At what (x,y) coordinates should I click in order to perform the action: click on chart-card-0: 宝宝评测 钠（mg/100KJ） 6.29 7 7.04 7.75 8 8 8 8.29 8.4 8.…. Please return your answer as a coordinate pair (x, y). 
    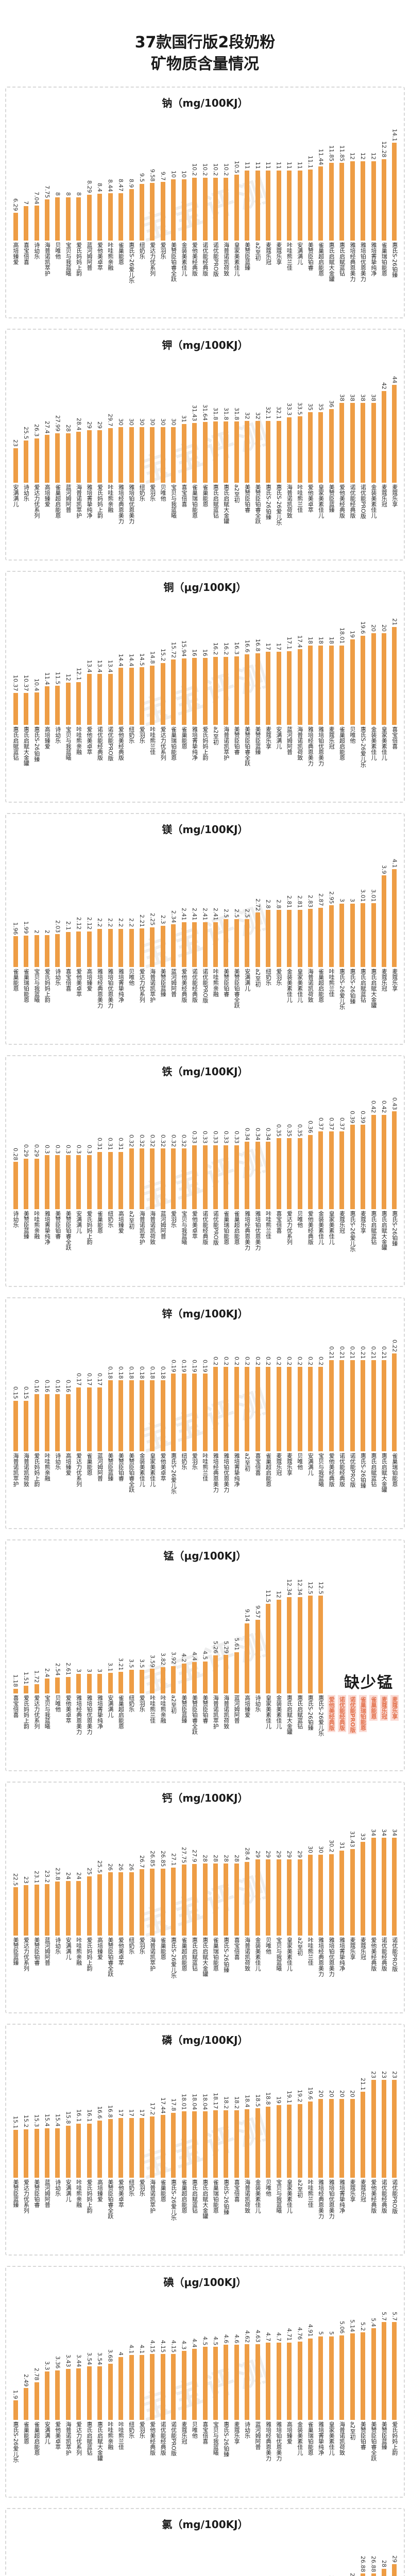
    Looking at the image, I should click on (205, 202).